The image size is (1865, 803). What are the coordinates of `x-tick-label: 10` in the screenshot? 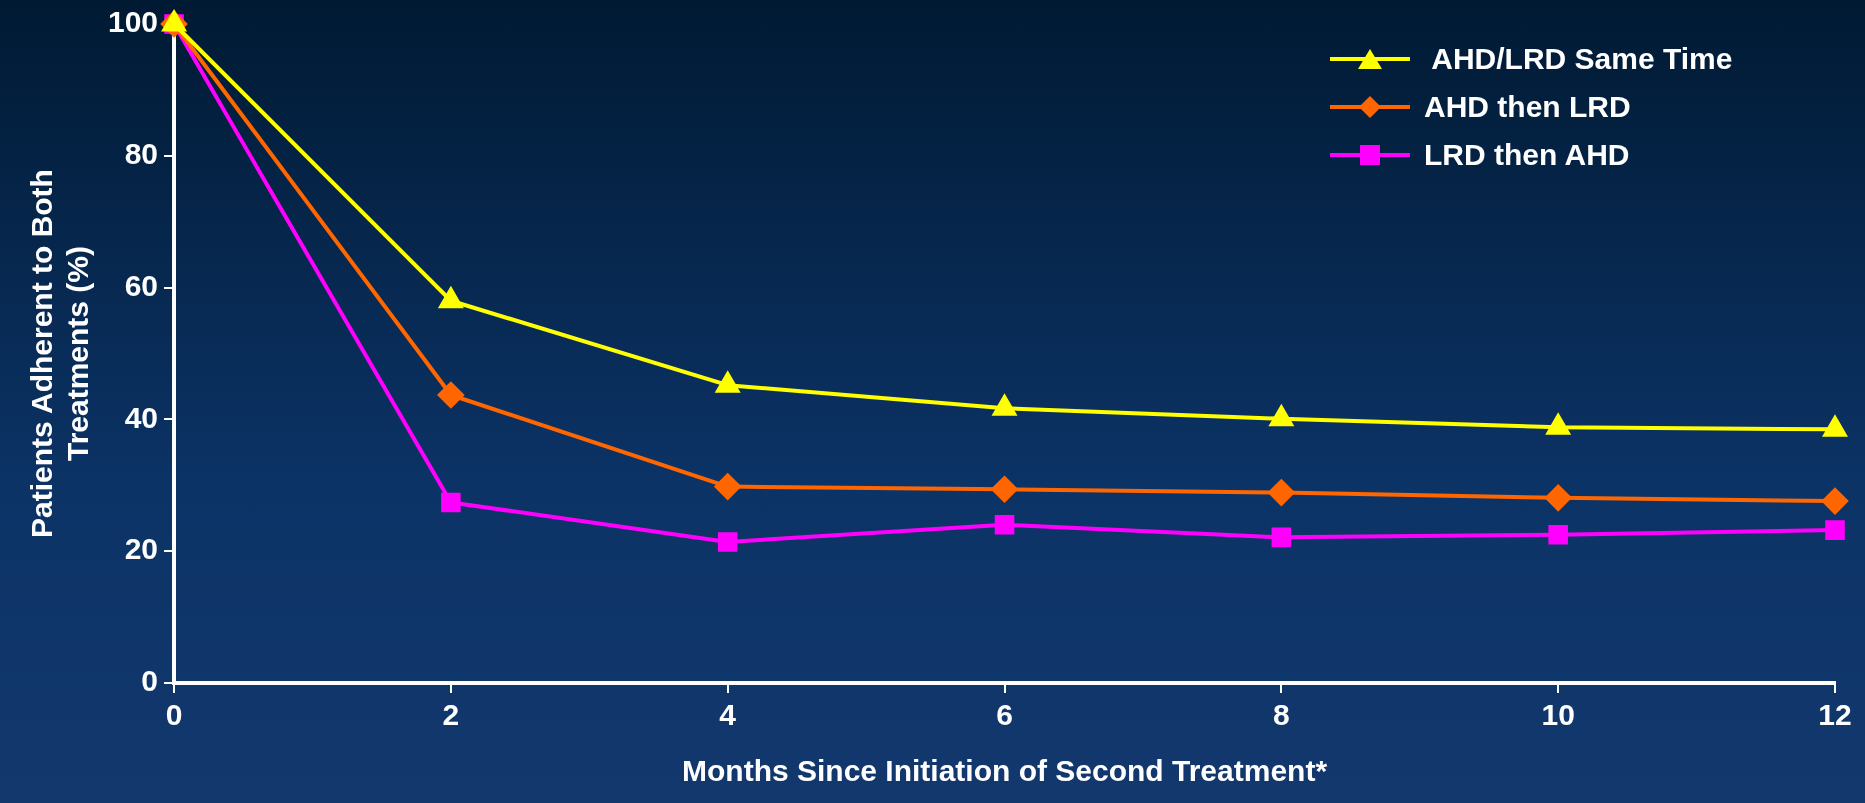 It's located at (1558, 715).